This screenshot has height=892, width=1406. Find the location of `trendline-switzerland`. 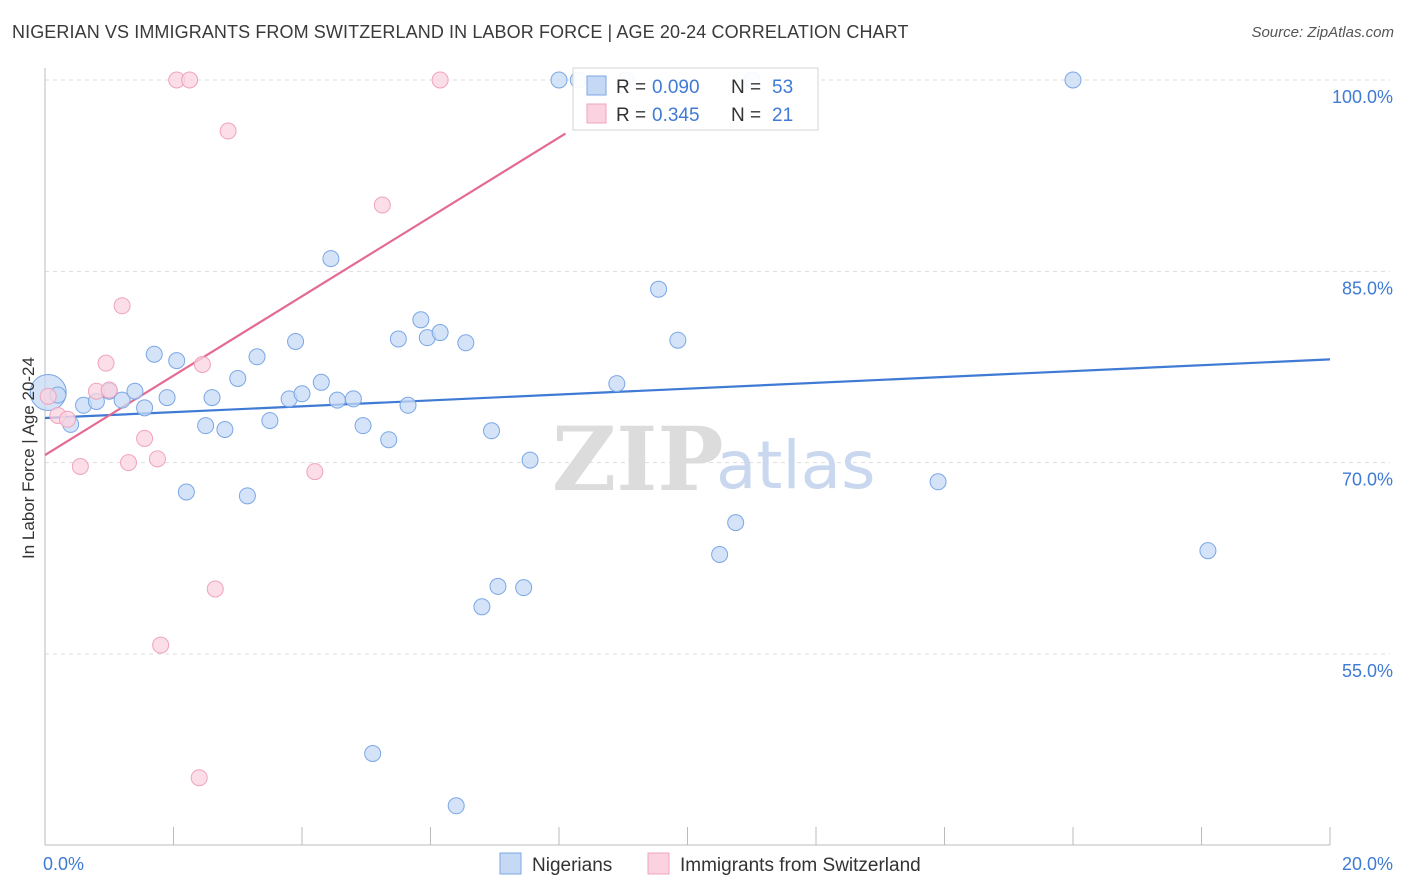

trendline-switzerland is located at coordinates (305, 294).